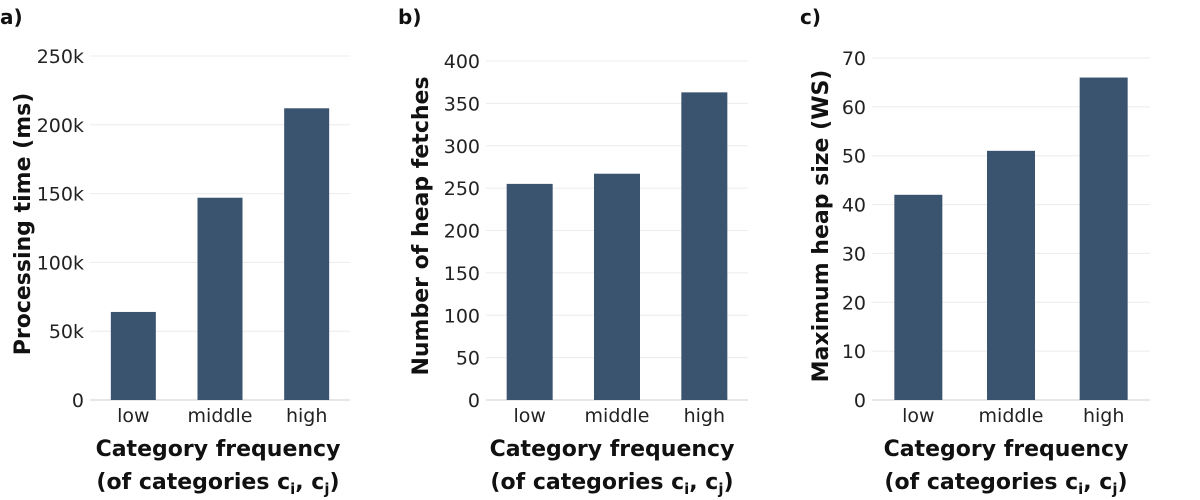 This screenshot has height=500, width=1200. What do you see at coordinates (462, 104) in the screenshot?
I see `y-tick-label: 350` at bounding box center [462, 104].